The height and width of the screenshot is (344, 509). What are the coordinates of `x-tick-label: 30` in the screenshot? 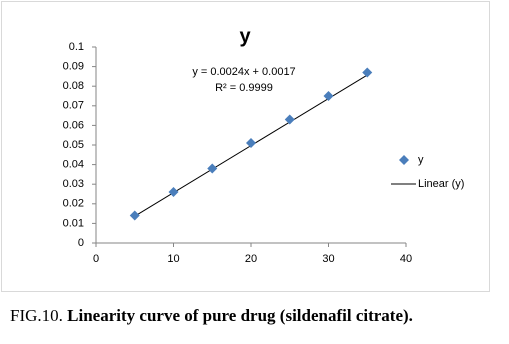 It's located at (328, 259).